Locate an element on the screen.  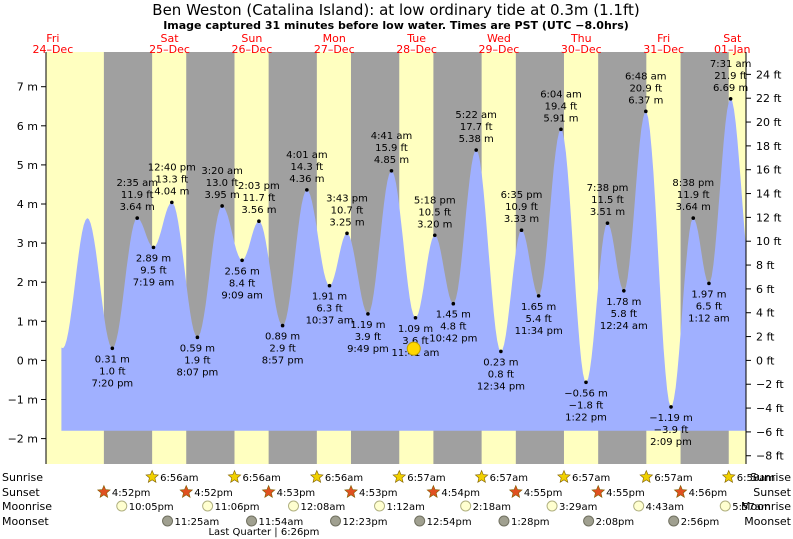
tide-ft-label: 20.9 ft is located at coordinates (645, 88).